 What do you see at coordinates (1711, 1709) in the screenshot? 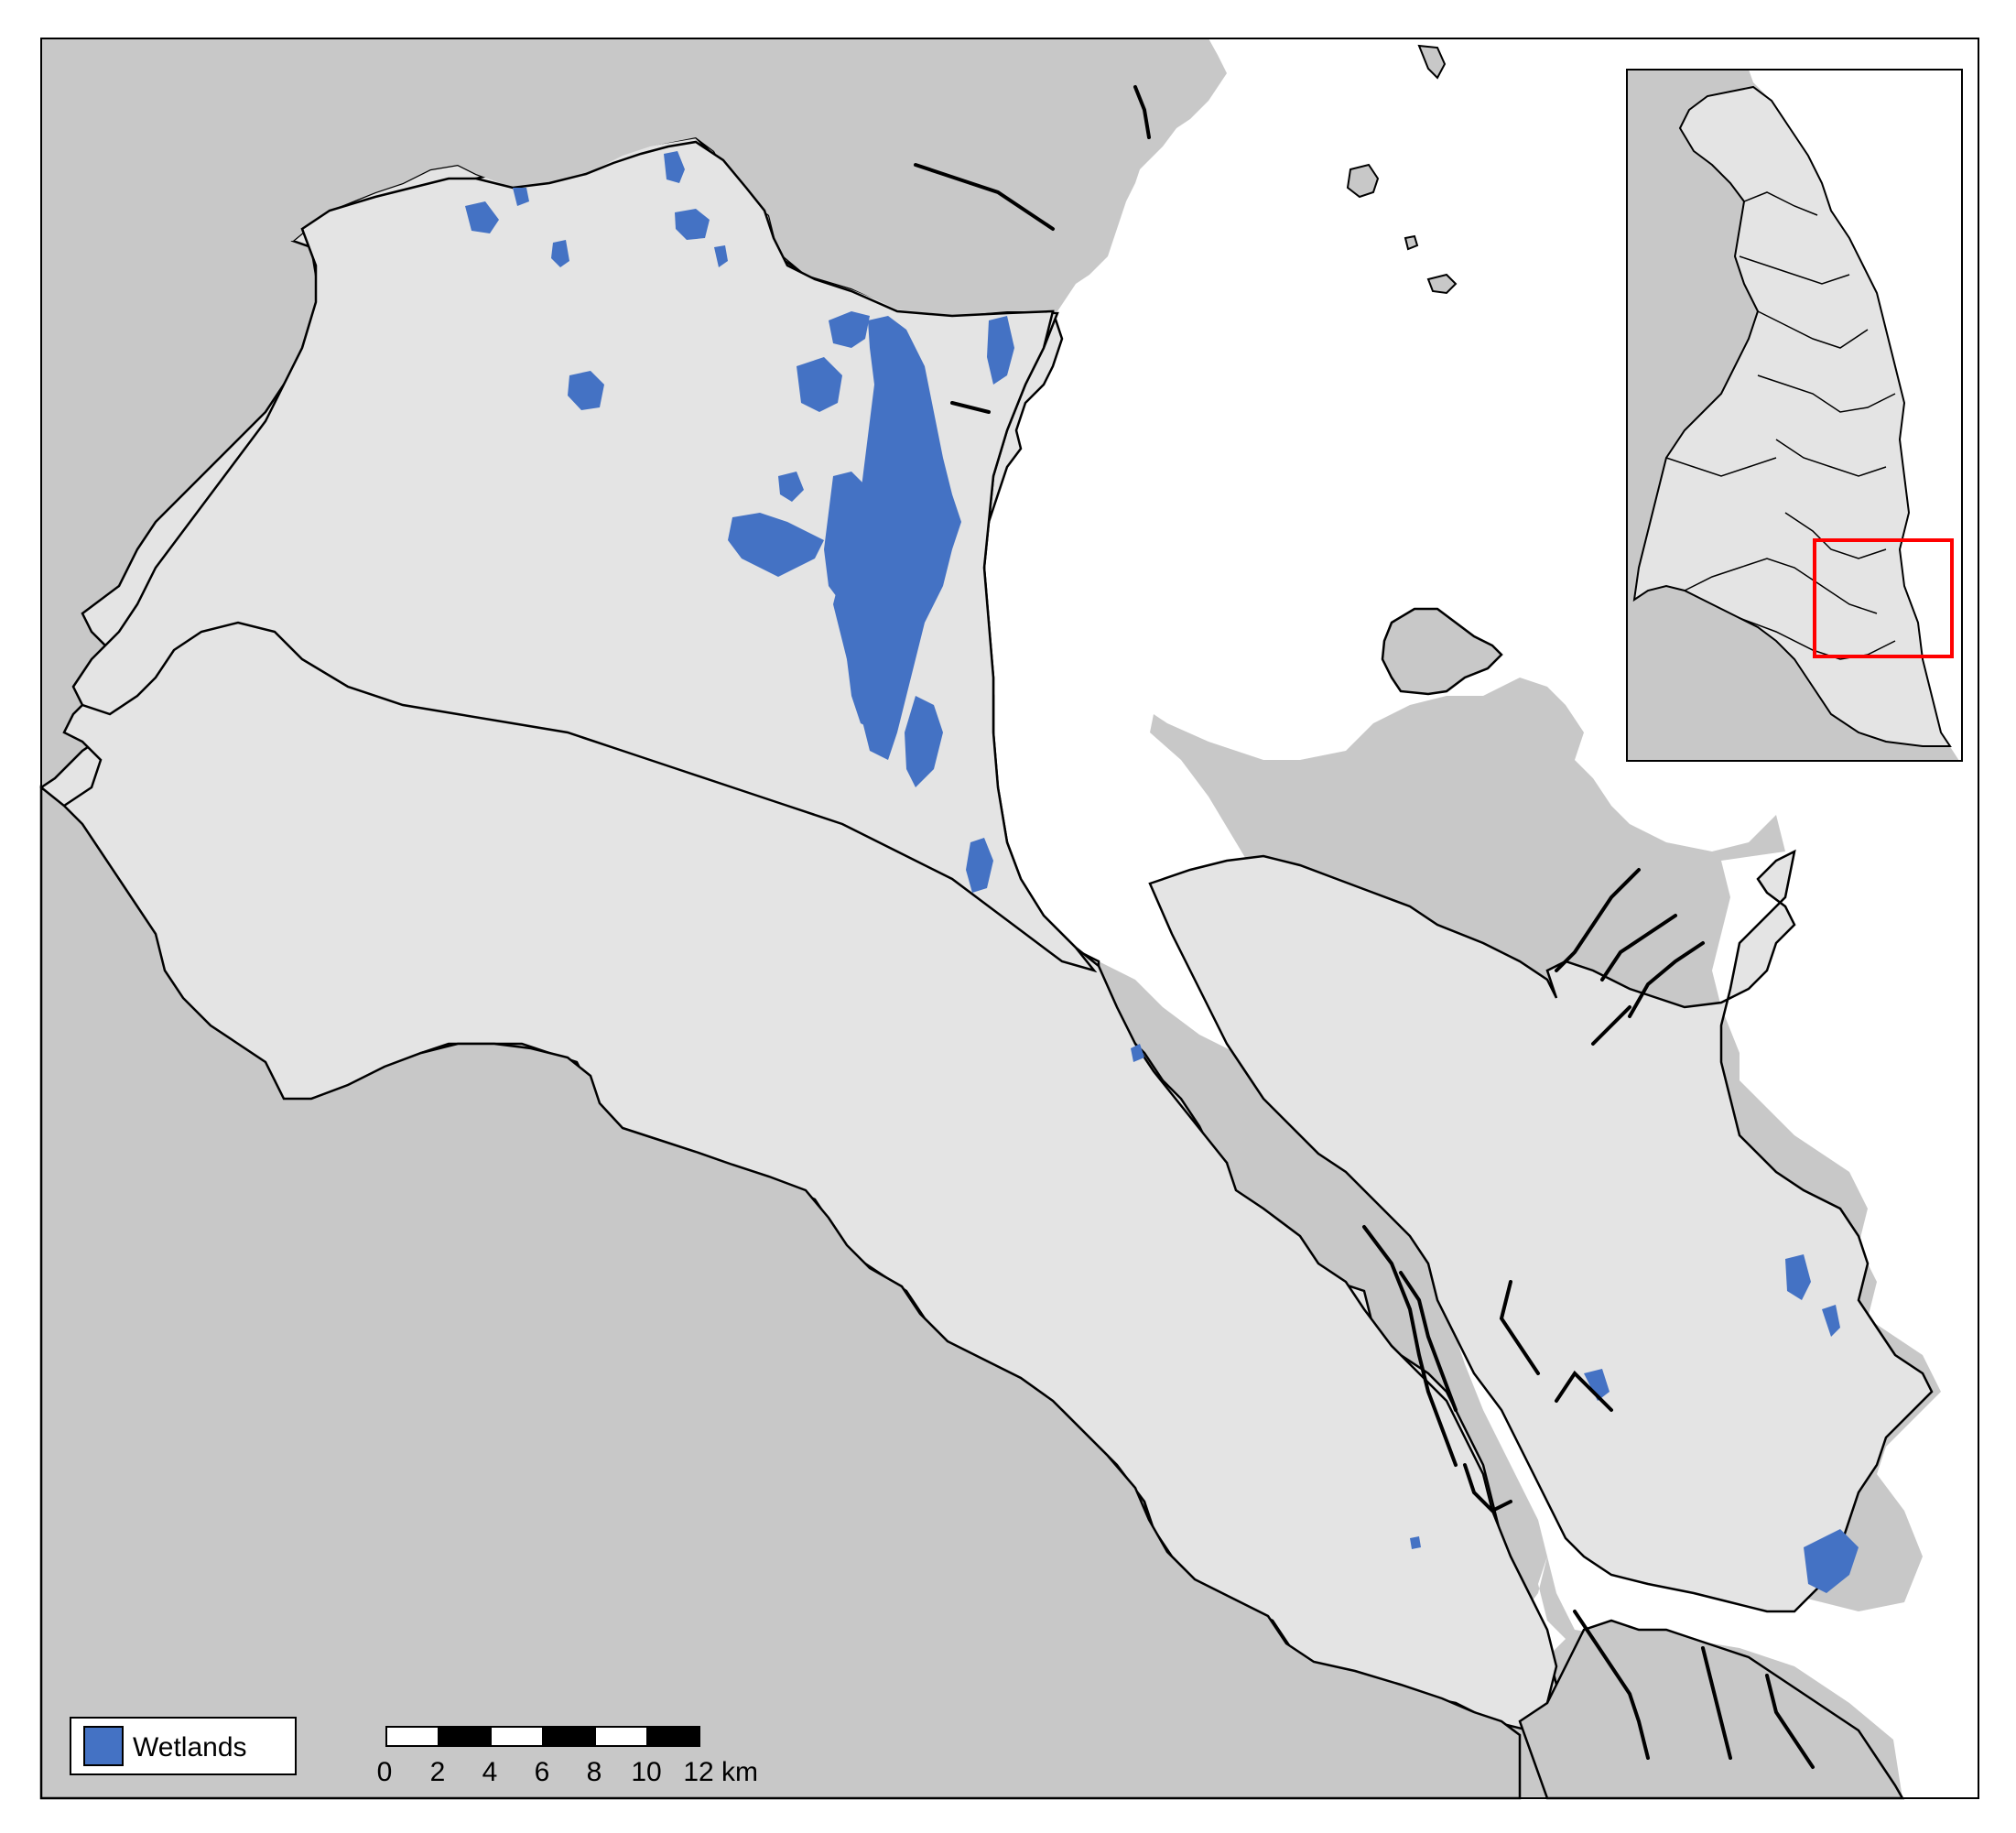
I see `southern-land` at bounding box center [1711, 1709].